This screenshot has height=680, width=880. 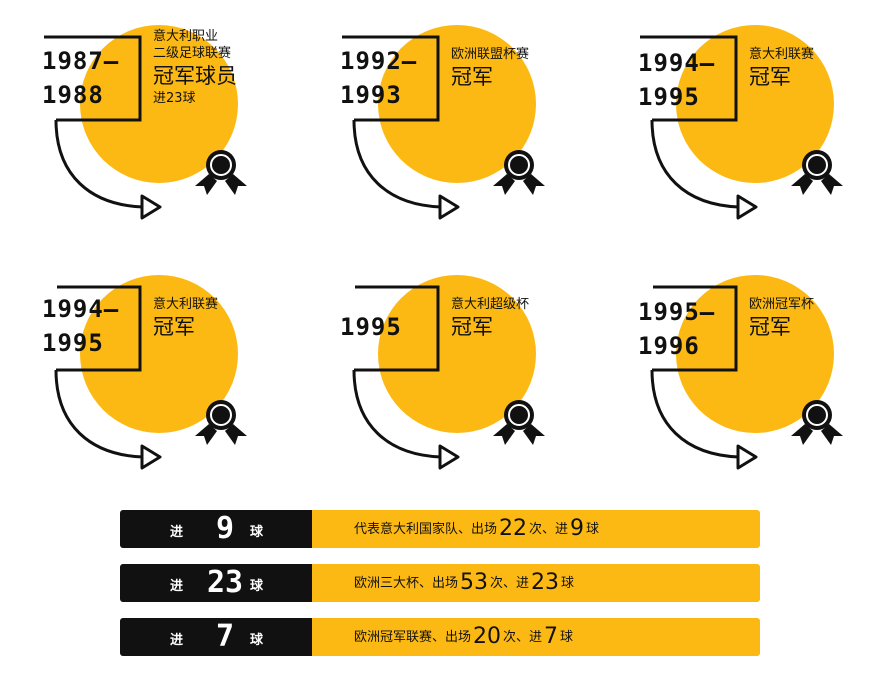 I want to click on honor-card-3: 1994— 1995 意大利联赛 冠军, so click(x=731, y=110).